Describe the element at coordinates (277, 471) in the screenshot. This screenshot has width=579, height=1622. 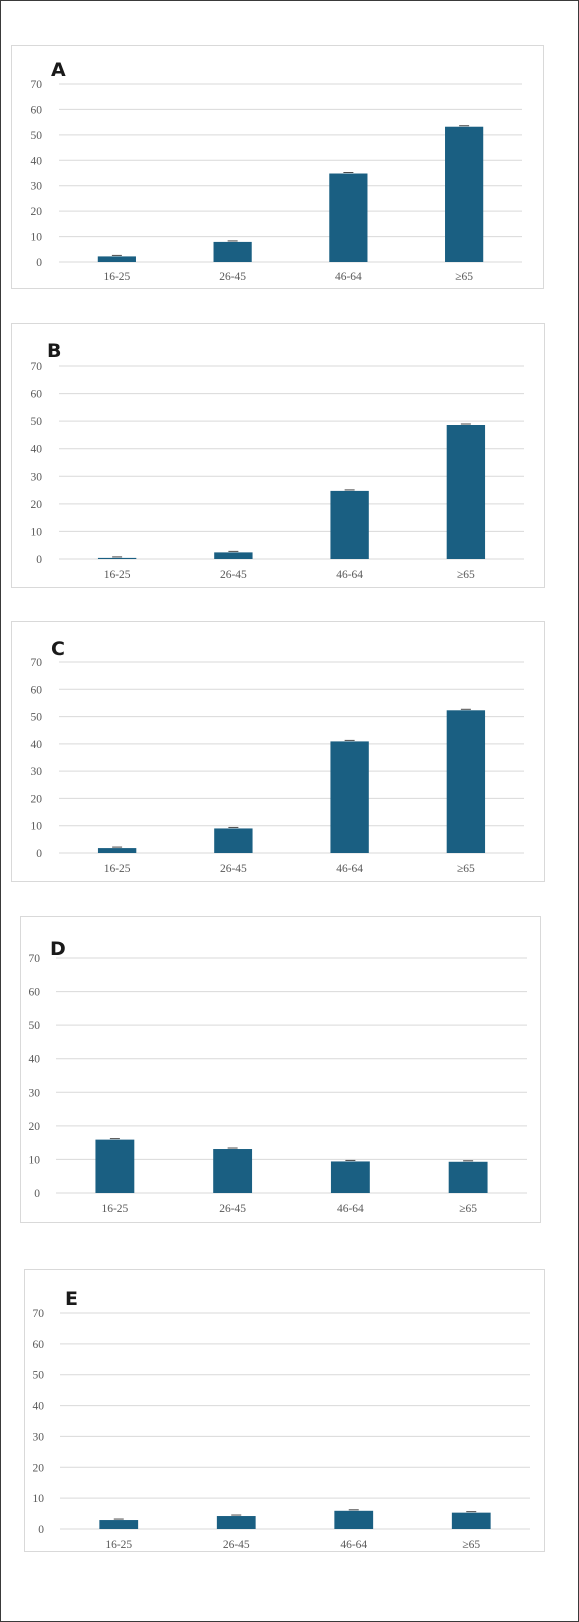
I see `bar-chart-b: 0 10 20 30 40 50 60 70 16-25 26-45 46-64 ≥65` at that location.